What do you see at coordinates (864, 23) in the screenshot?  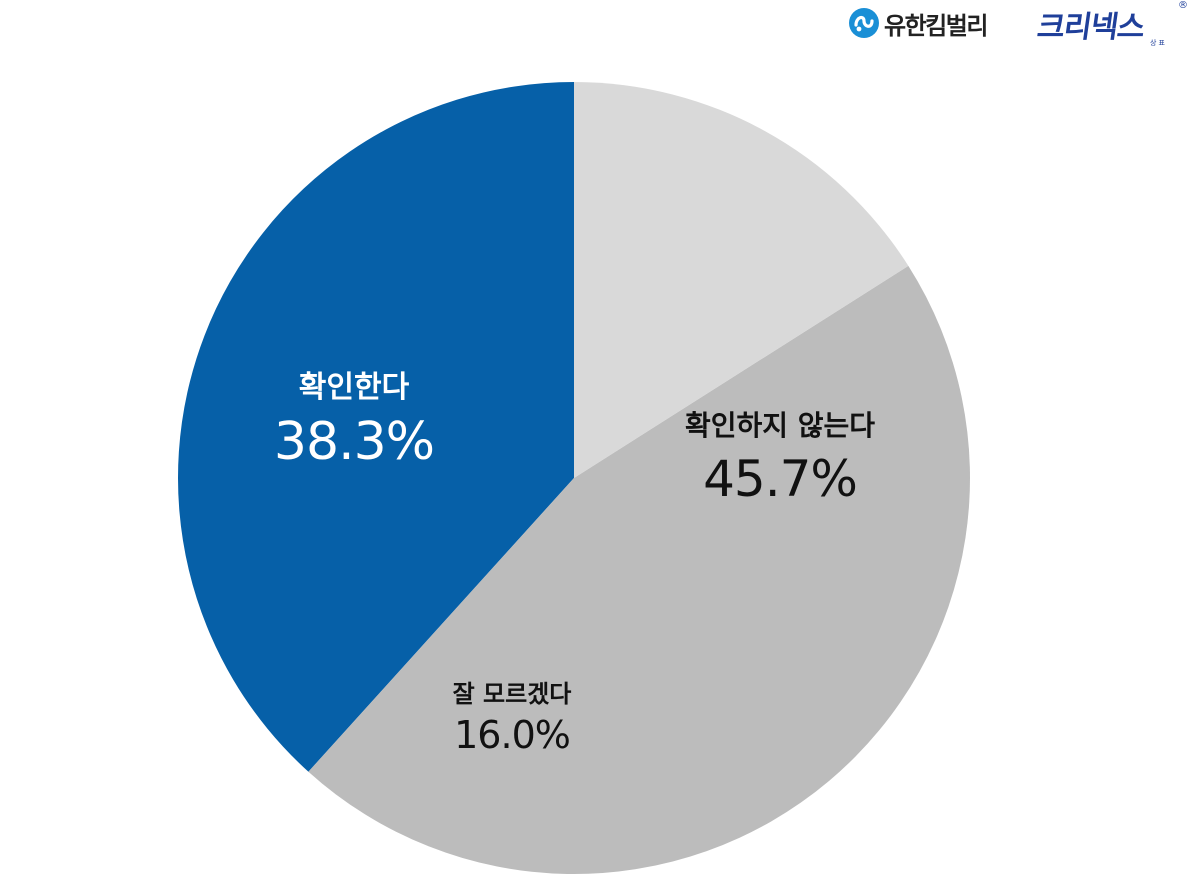 I see `yuhan-logo-icon` at bounding box center [864, 23].